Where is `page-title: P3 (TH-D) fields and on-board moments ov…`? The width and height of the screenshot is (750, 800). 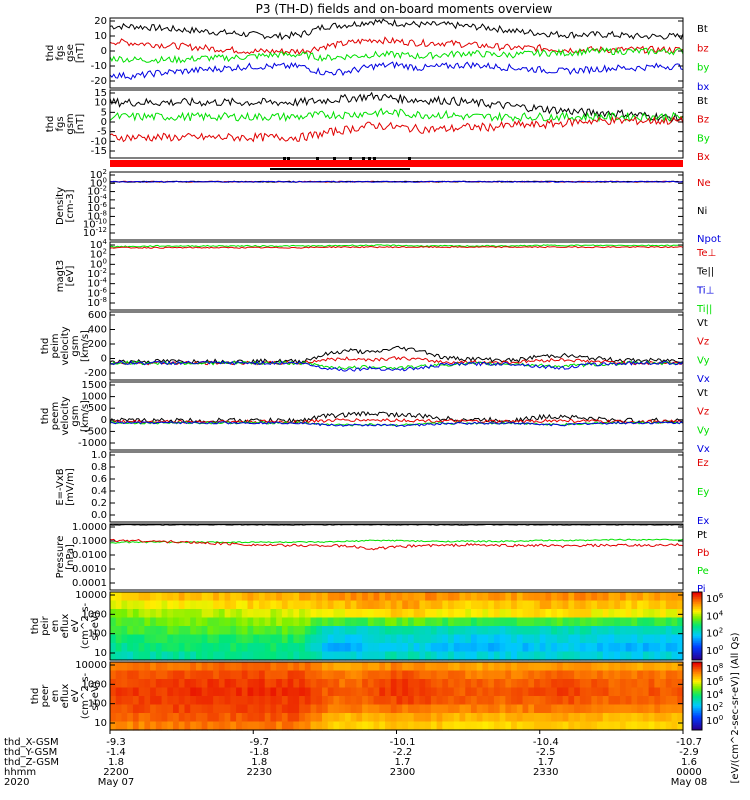
page-title: P3 (TH-D) fields and on-board moments ov… is located at coordinates (404, 9).